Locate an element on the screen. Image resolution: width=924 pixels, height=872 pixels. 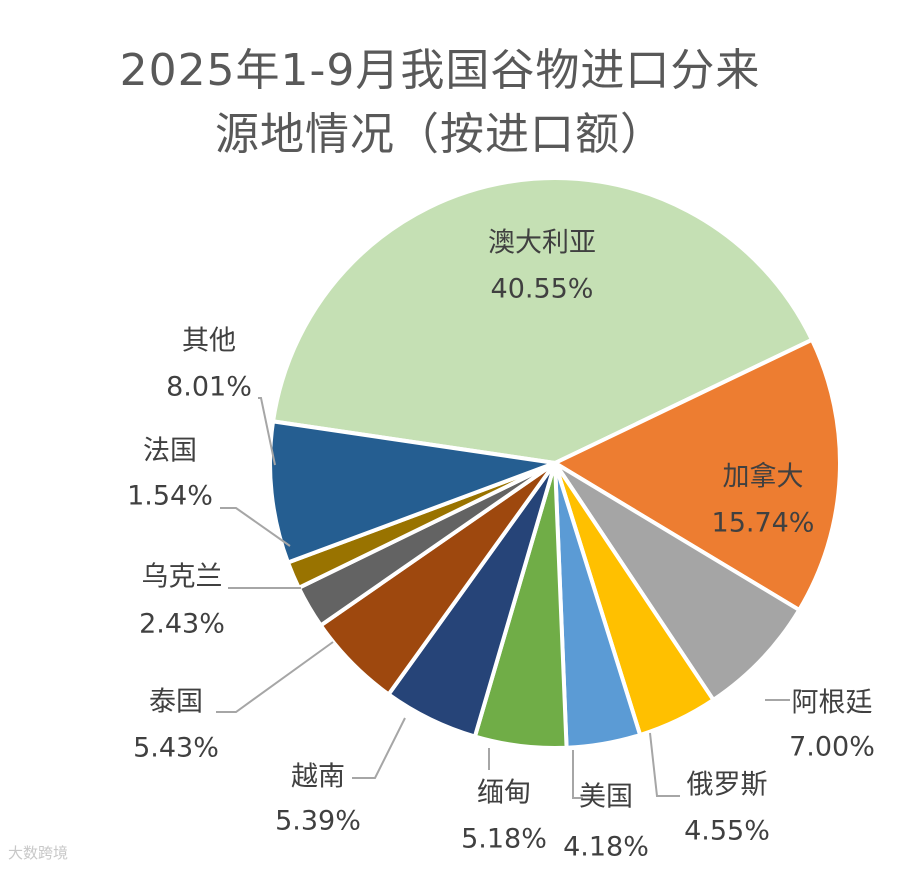
slice-name-label-6: 缅甸 is located at coordinates (504, 793).